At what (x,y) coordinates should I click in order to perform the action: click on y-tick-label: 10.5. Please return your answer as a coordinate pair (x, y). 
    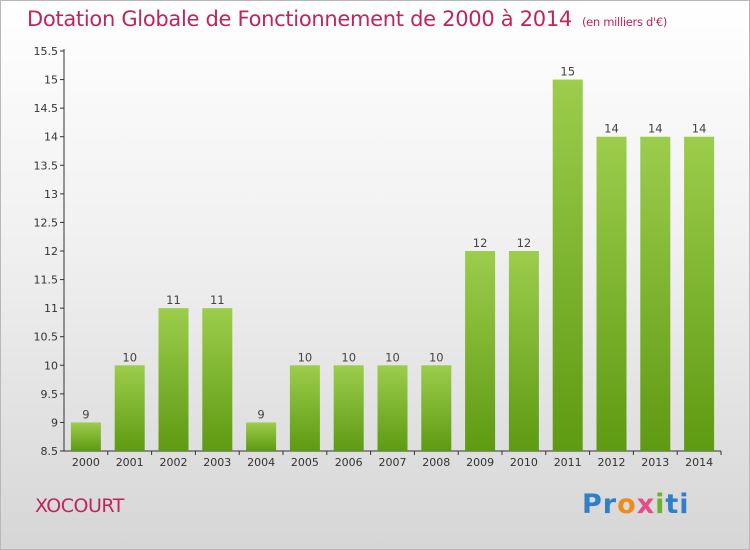
    Looking at the image, I should click on (46, 337).